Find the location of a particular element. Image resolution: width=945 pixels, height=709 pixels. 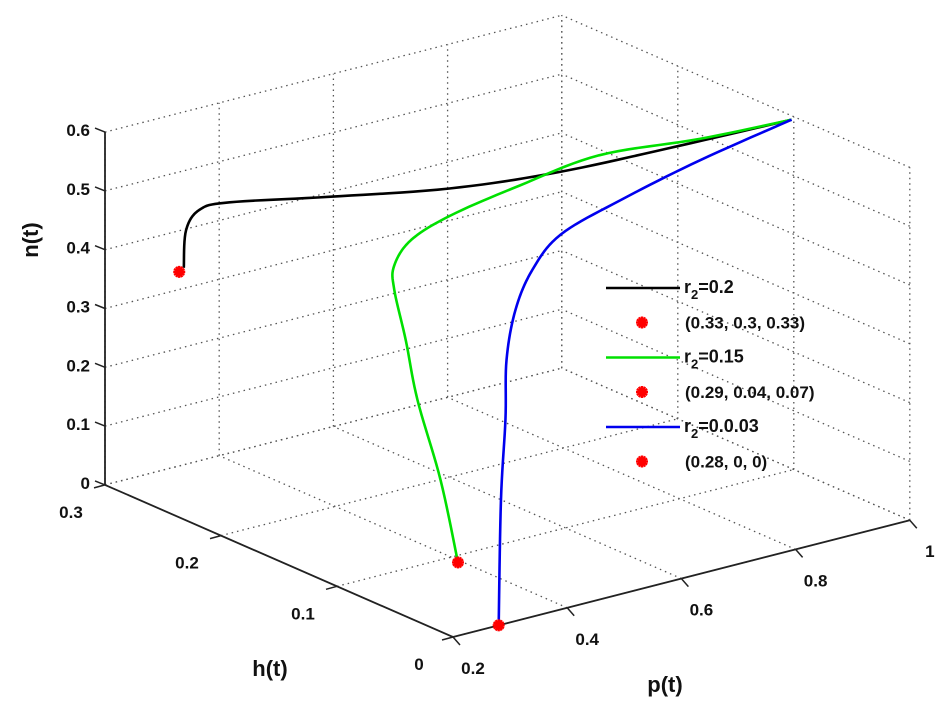

z-axis-label: n(t) is located at coordinates (30, 239).